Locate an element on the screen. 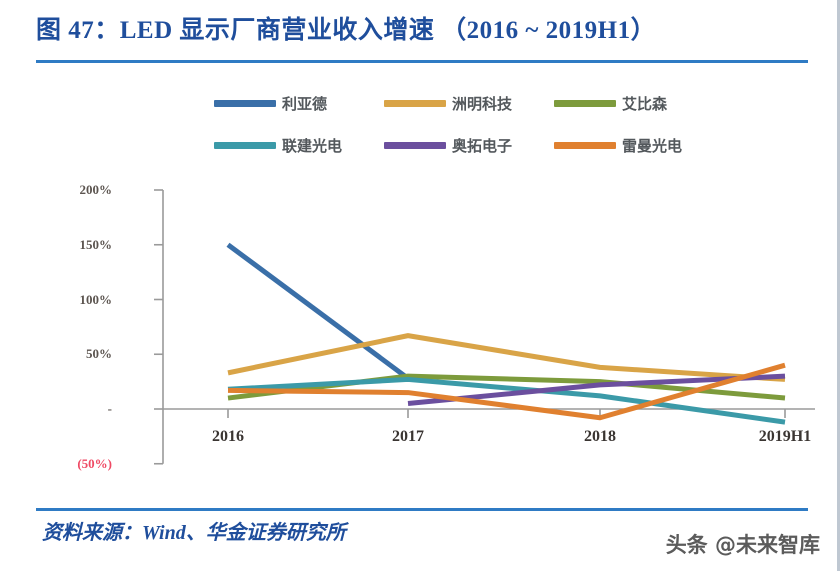 This screenshot has width=840, height=571. legend-item-label: 艾比森 is located at coordinates (645, 104).